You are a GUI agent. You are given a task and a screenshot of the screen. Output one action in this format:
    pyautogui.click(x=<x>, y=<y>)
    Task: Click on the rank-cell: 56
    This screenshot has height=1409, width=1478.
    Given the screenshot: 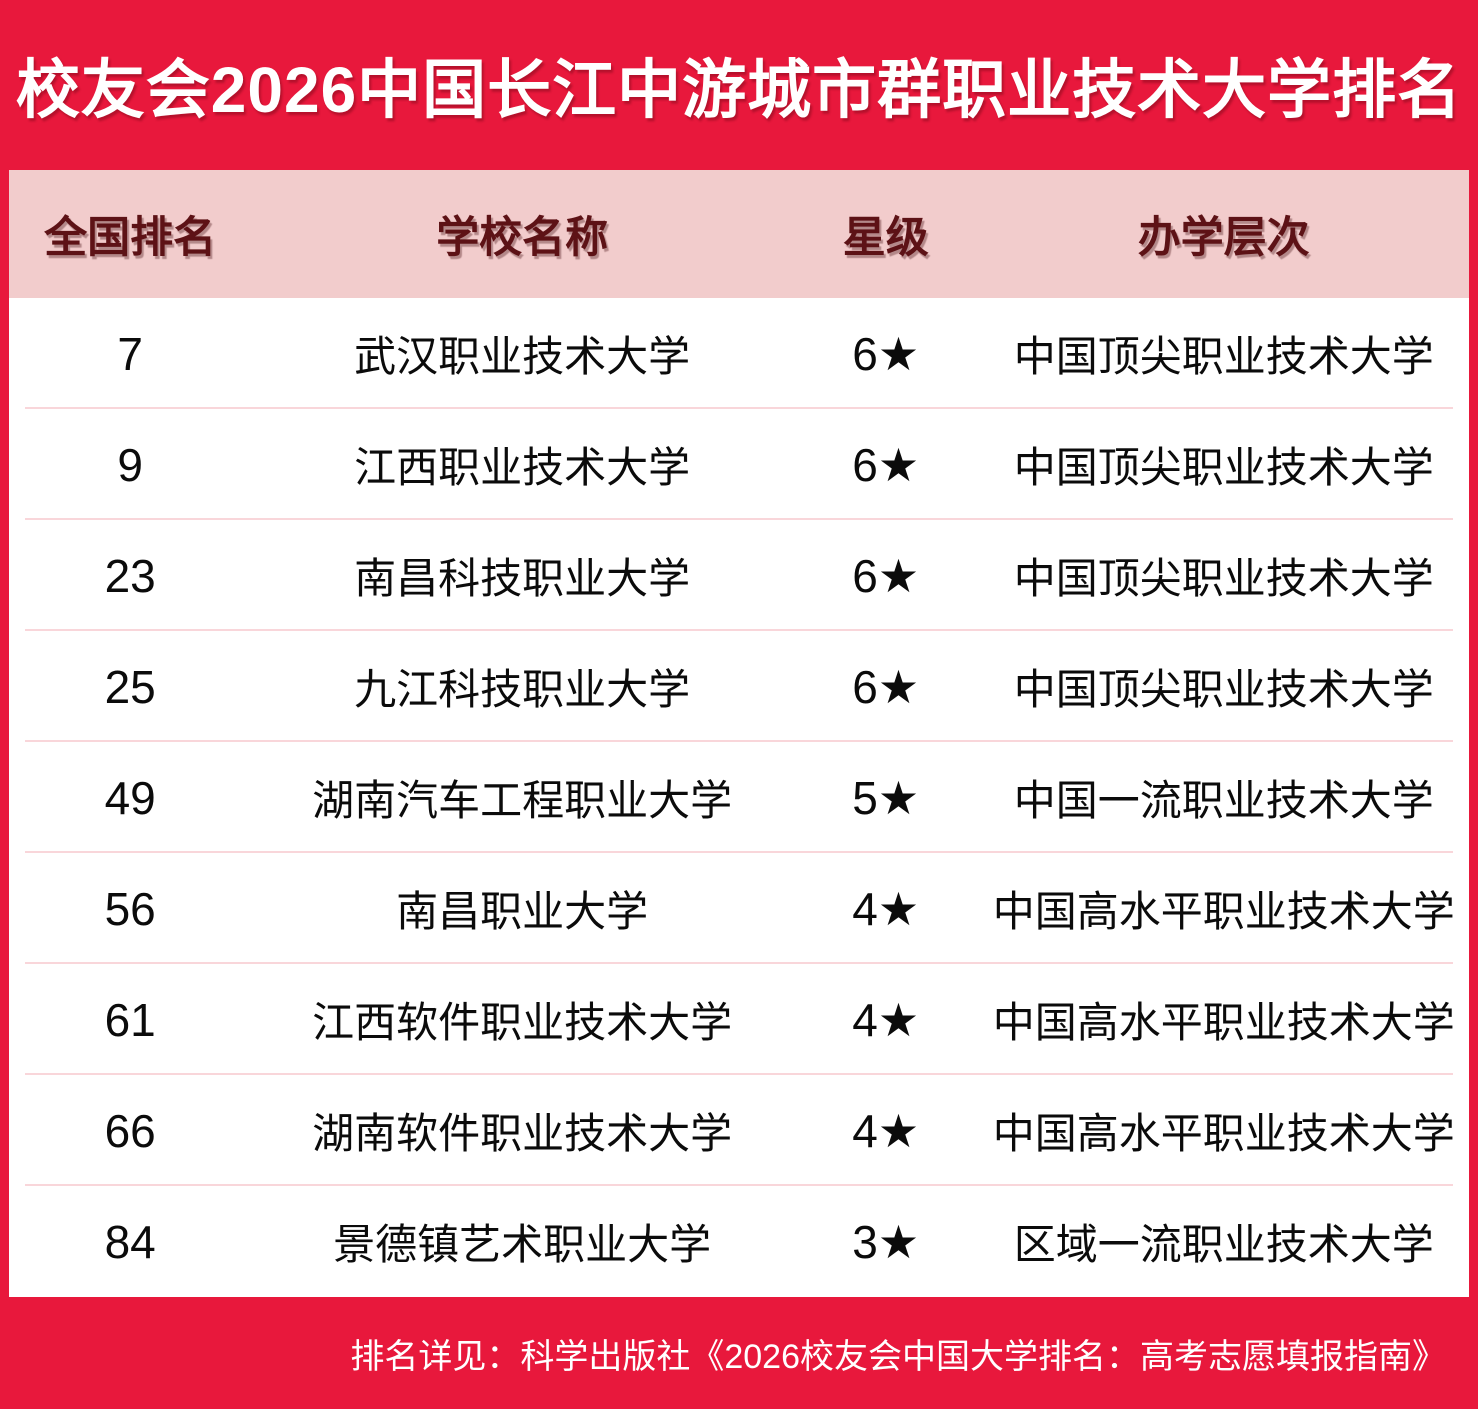 What is the action you would take?
    pyautogui.click(x=130, y=908)
    